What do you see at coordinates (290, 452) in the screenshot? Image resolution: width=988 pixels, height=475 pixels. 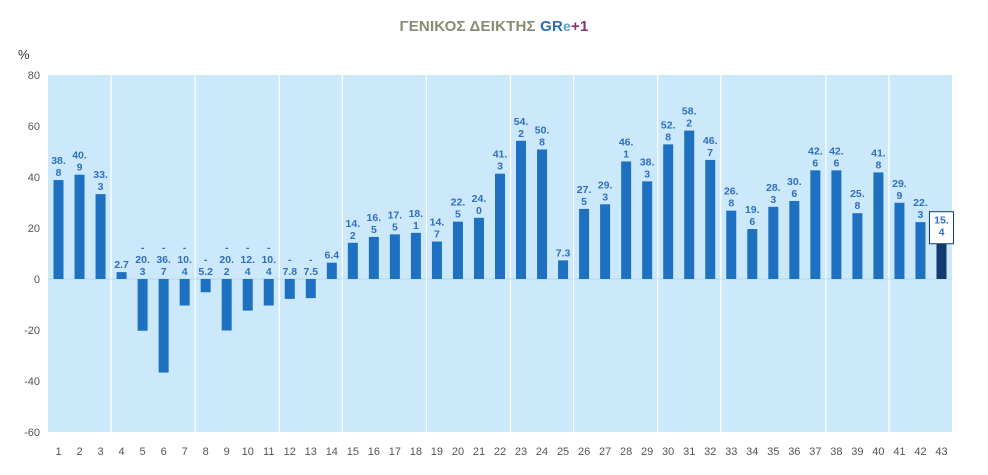 I see `x-tick-label: 12` at bounding box center [290, 452].